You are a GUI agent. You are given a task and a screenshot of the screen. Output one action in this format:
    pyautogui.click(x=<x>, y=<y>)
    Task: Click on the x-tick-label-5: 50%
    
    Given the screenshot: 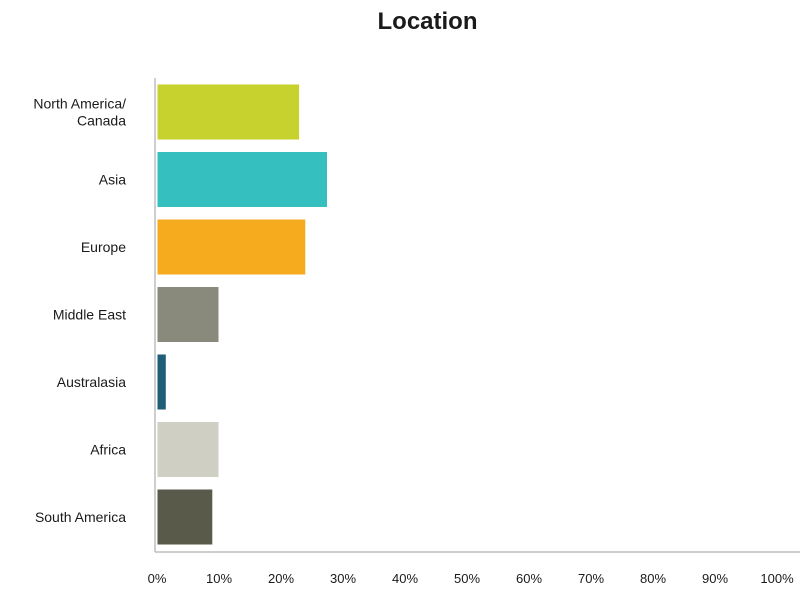 What is the action you would take?
    pyautogui.click(x=467, y=578)
    